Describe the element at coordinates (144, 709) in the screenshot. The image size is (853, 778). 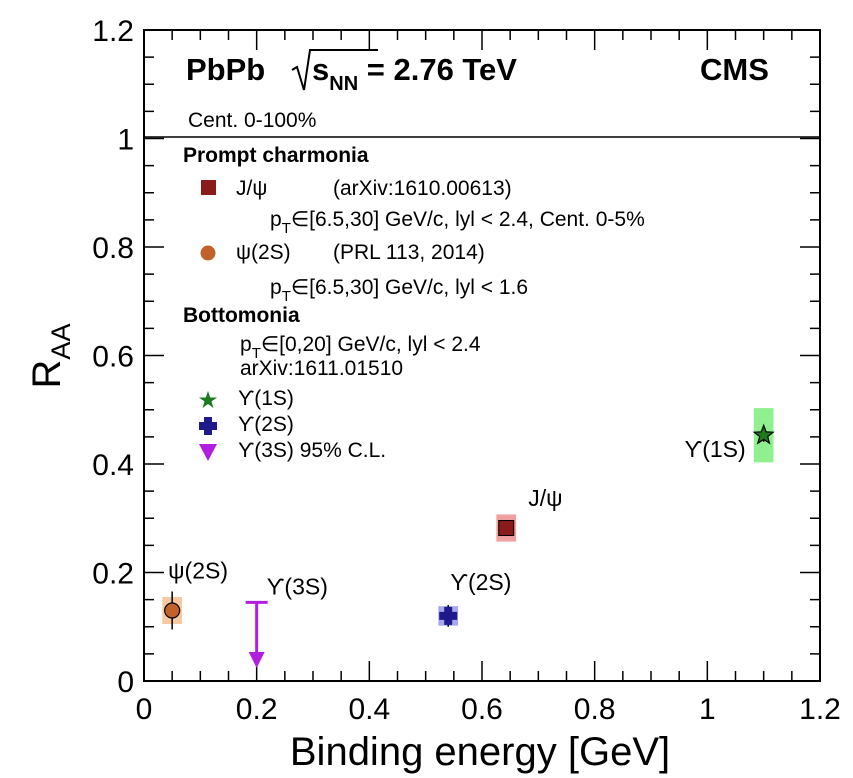
I see `x-tick-label: 0` at that location.